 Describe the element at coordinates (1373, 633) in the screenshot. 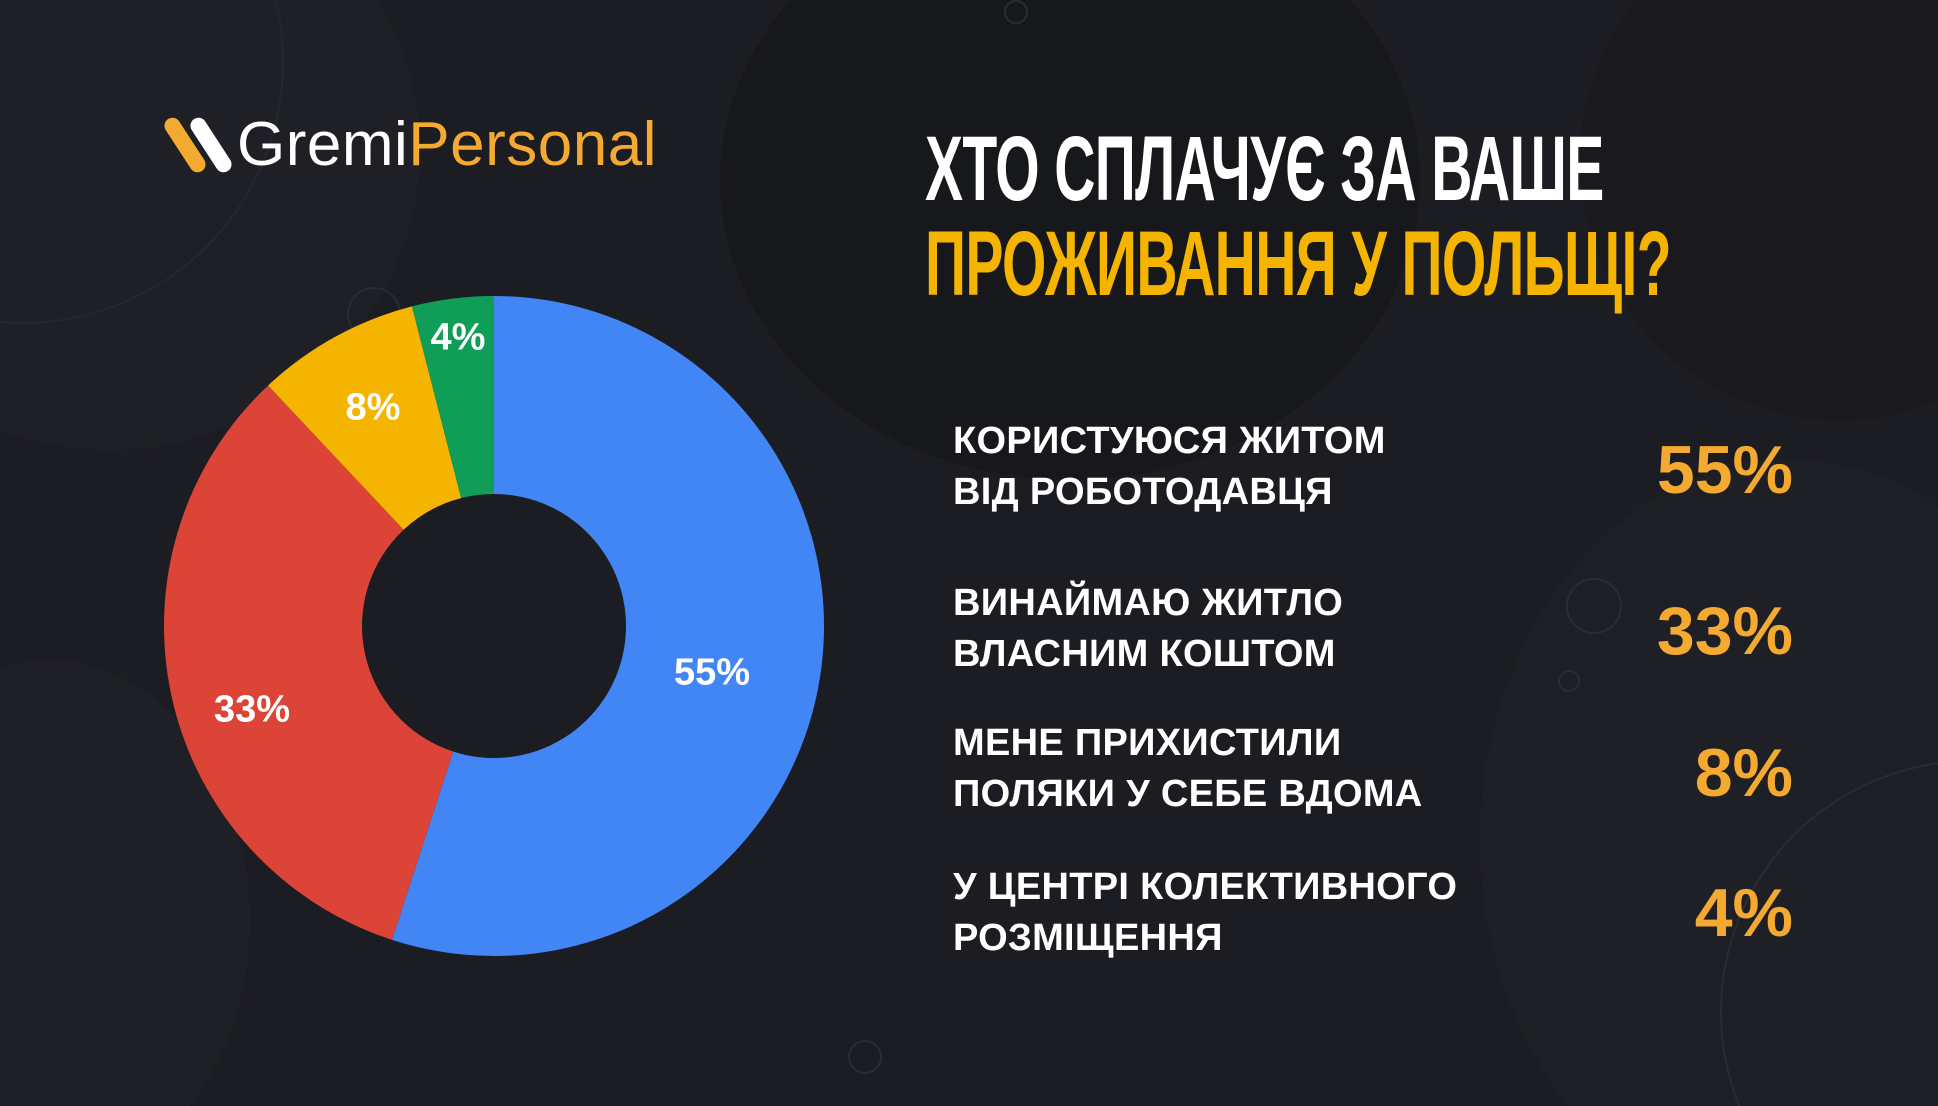

I see `legend-item-rent-own-cost: ВИНАЙМАЮ ЖИТЛО ВЛАСНИМ КОШТОМ 33%` at that location.